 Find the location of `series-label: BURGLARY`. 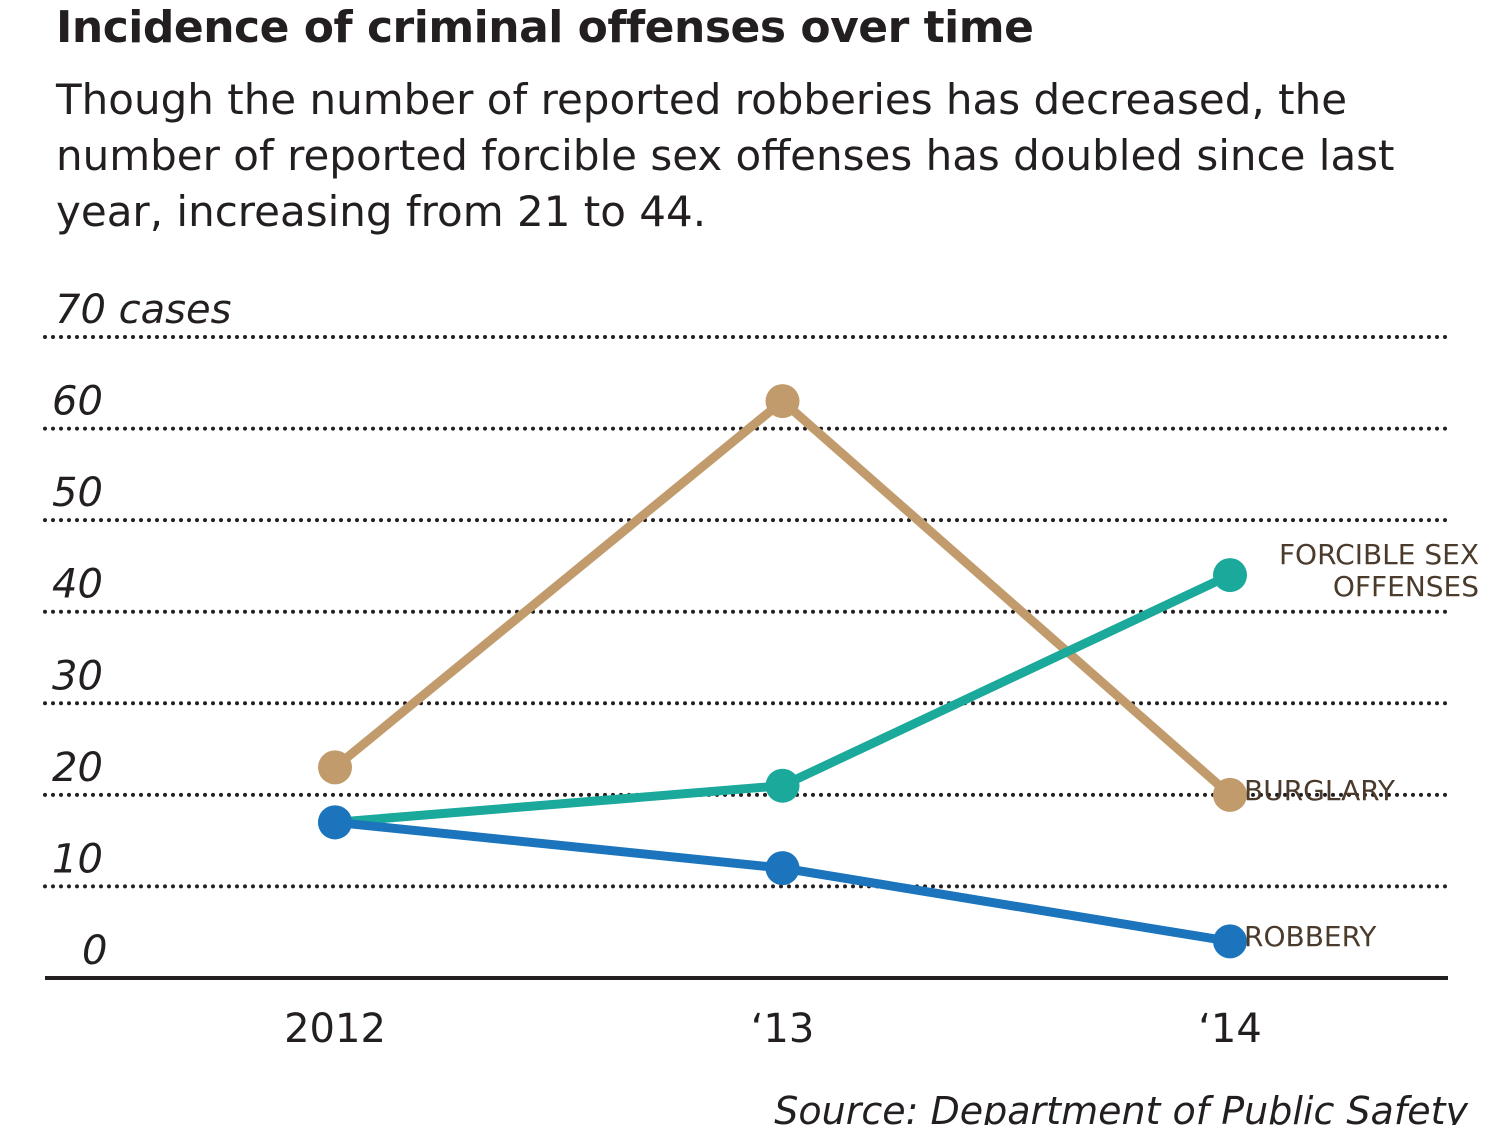

series-label: BURGLARY is located at coordinates (1320, 790).